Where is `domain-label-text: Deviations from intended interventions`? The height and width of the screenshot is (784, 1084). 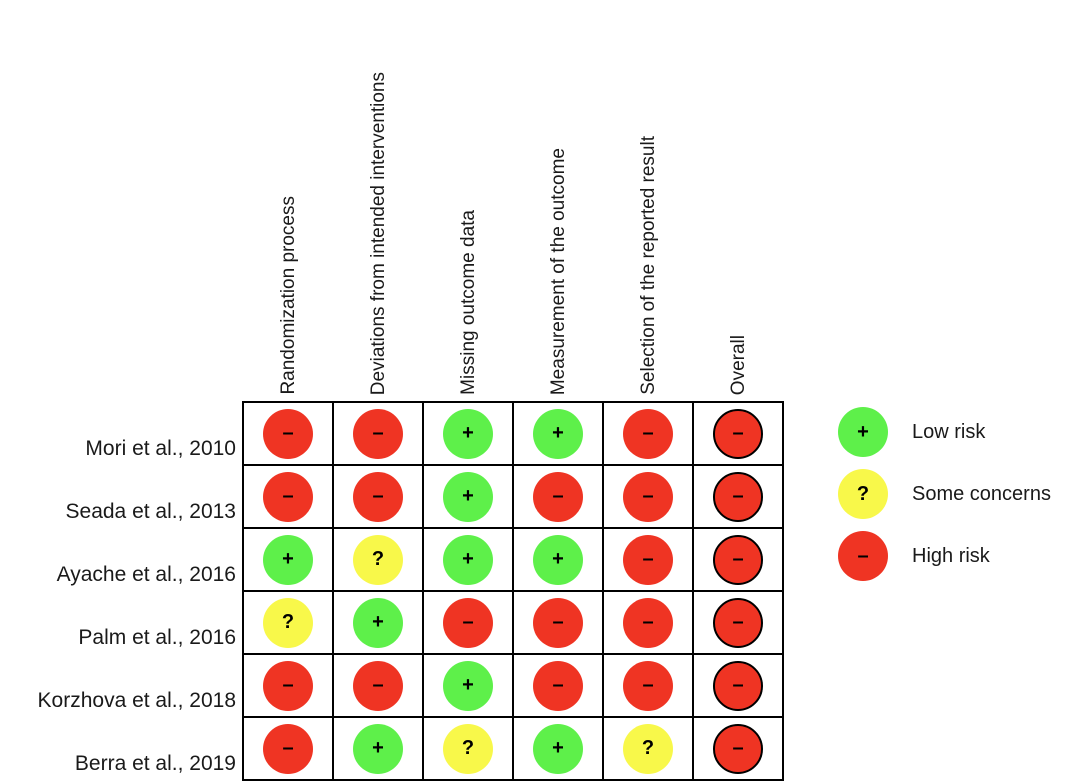 domain-label-text: Deviations from intended interventions is located at coordinates (378, 233).